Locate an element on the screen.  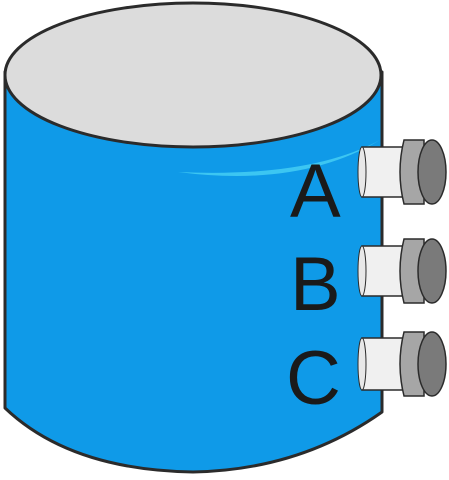
outlet-b-cap is located at coordinates (412, 271).